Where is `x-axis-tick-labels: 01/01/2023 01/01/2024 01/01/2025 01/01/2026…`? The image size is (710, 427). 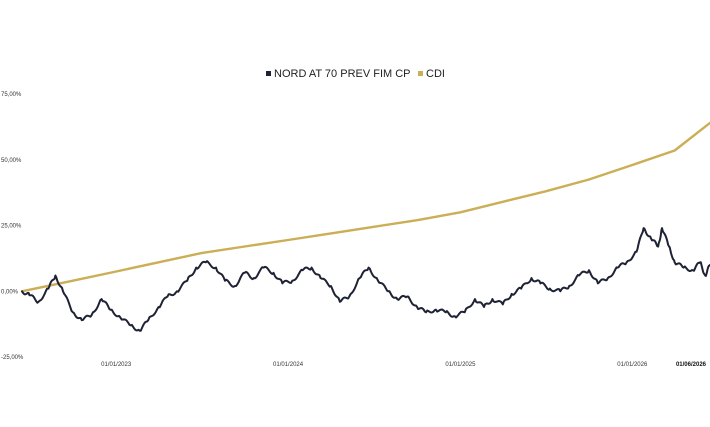 x-axis-tick-labels: 01/01/2023 01/01/2024 01/01/2025 01/01/2026… is located at coordinates (403, 365).